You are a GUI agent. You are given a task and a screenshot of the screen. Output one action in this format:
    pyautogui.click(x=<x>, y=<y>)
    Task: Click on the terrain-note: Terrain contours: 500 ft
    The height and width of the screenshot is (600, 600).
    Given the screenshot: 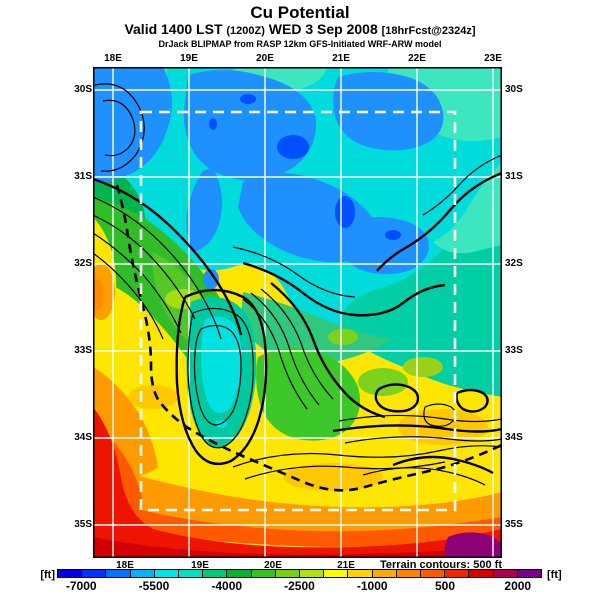 What is the action you would take?
    pyautogui.click(x=440, y=565)
    